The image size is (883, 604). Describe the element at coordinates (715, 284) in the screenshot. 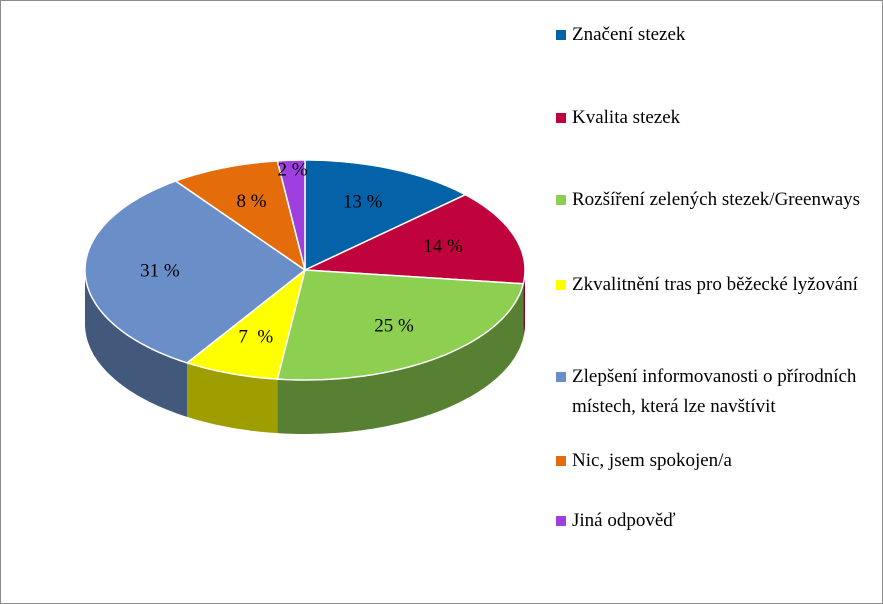

I see `legend-label: Zkvalitnění tras pro běžecké lyžování` at that location.